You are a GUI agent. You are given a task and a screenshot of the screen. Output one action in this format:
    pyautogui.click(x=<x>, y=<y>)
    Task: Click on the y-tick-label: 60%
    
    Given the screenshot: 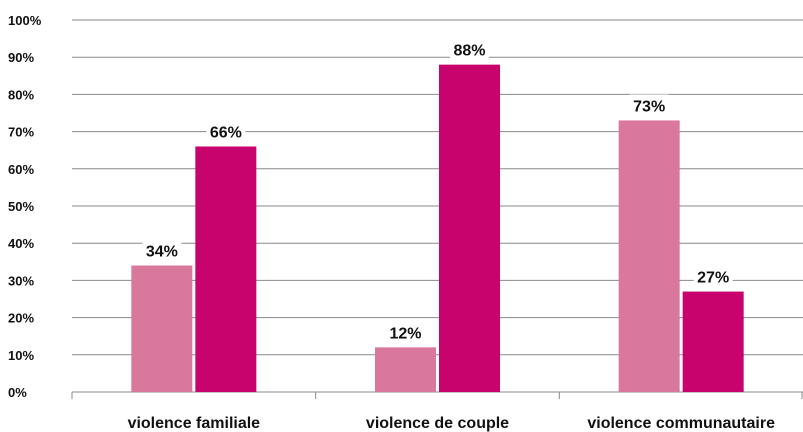 What is the action you would take?
    pyautogui.click(x=21, y=169)
    